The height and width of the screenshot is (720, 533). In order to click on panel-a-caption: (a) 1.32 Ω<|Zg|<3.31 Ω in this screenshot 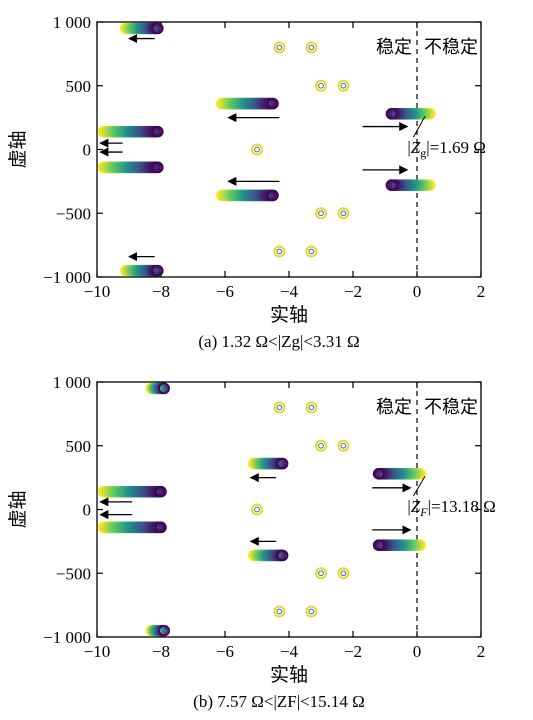, I will do `click(278, 341)`.